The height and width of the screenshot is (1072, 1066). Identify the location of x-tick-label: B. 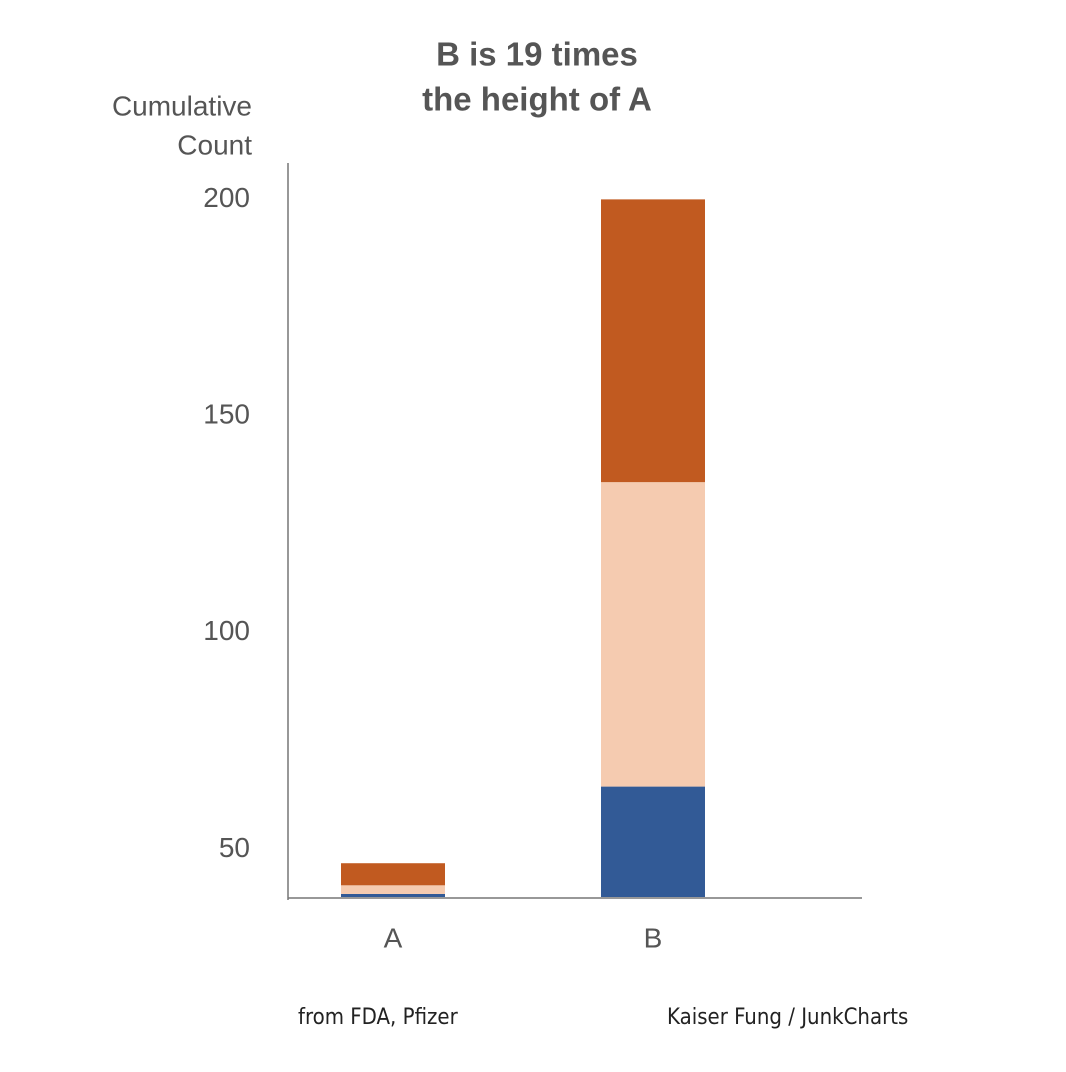
(653, 937).